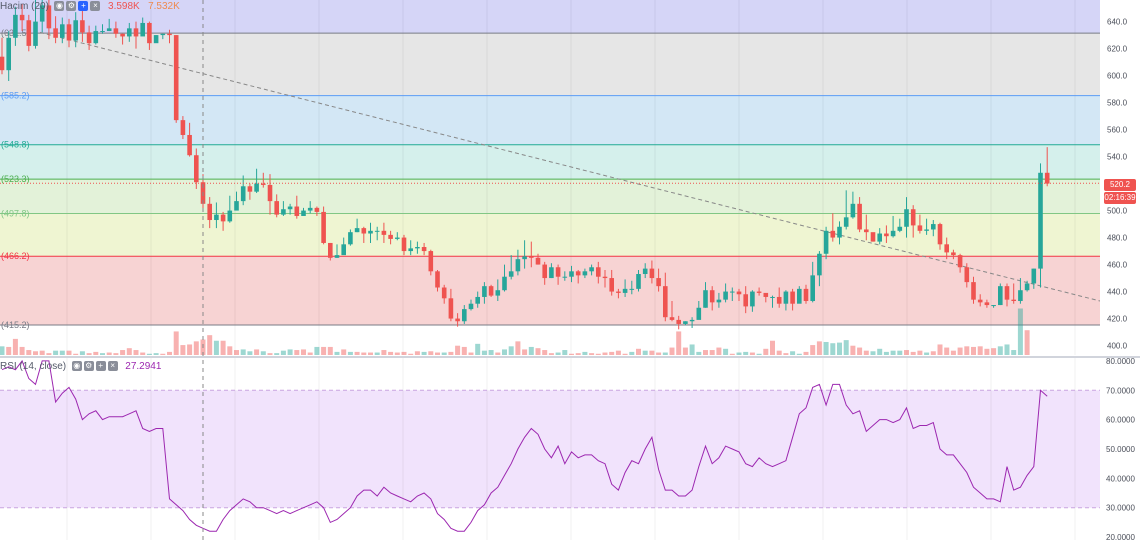  Describe the element at coordinates (15, 256) in the screenshot. I see `fib-level-label: (466.2)` at that location.